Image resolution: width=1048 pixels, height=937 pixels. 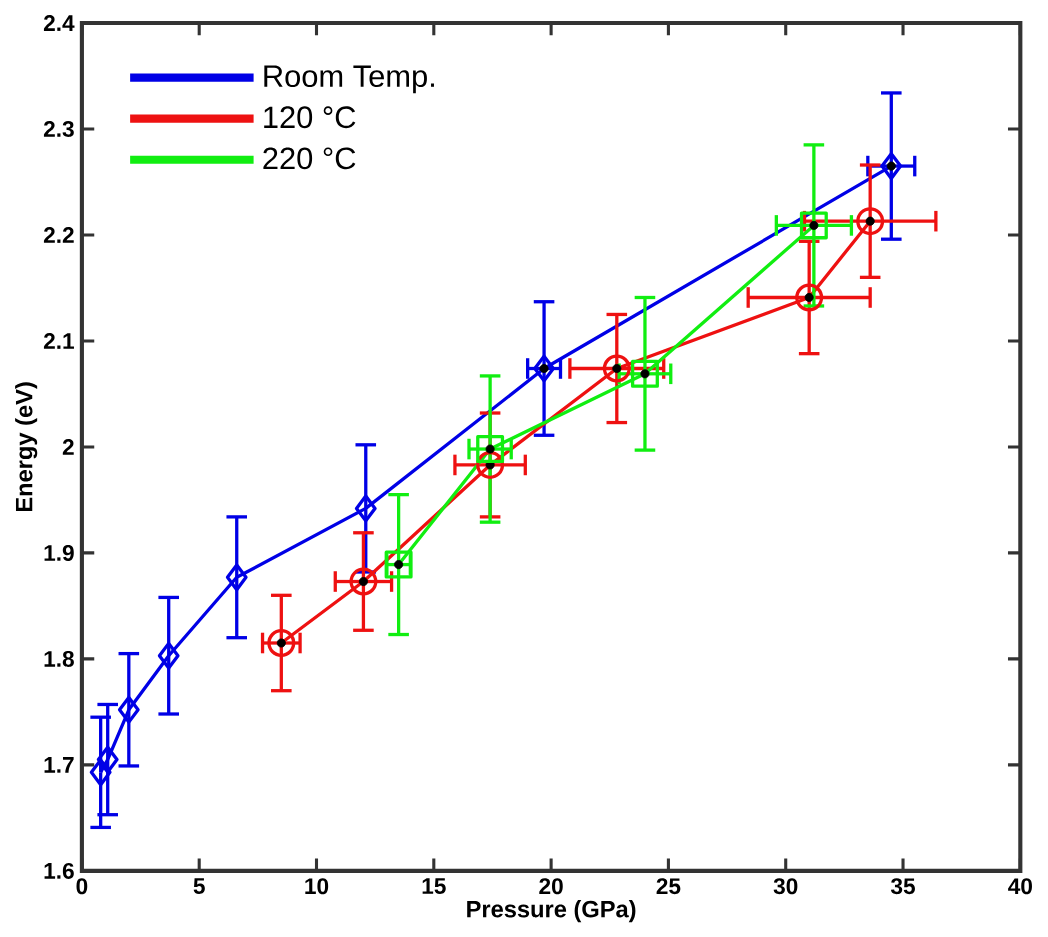 What do you see at coordinates (551, 911) in the screenshot?
I see `x-axis-title: Pressure (GPa)` at bounding box center [551, 911].